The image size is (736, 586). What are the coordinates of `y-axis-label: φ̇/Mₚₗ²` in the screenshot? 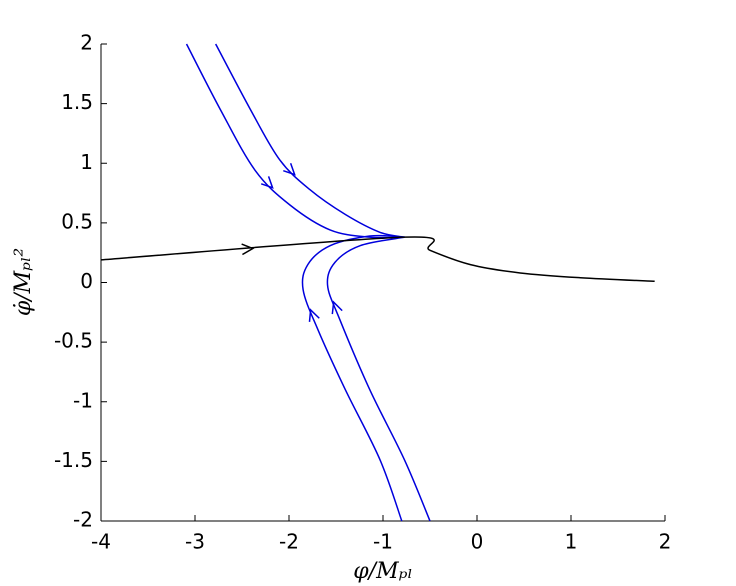 It's located at (23, 282).